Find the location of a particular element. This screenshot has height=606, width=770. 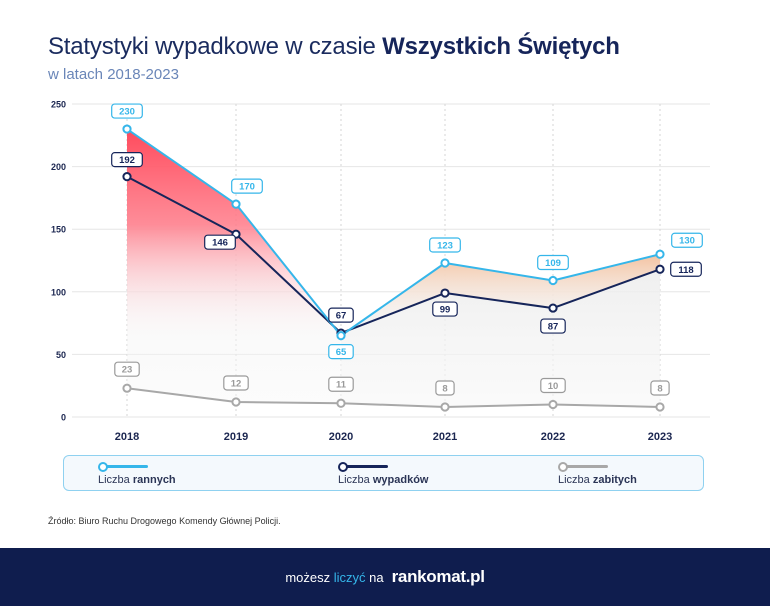

x-tick-label: 2020 is located at coordinates (341, 437).